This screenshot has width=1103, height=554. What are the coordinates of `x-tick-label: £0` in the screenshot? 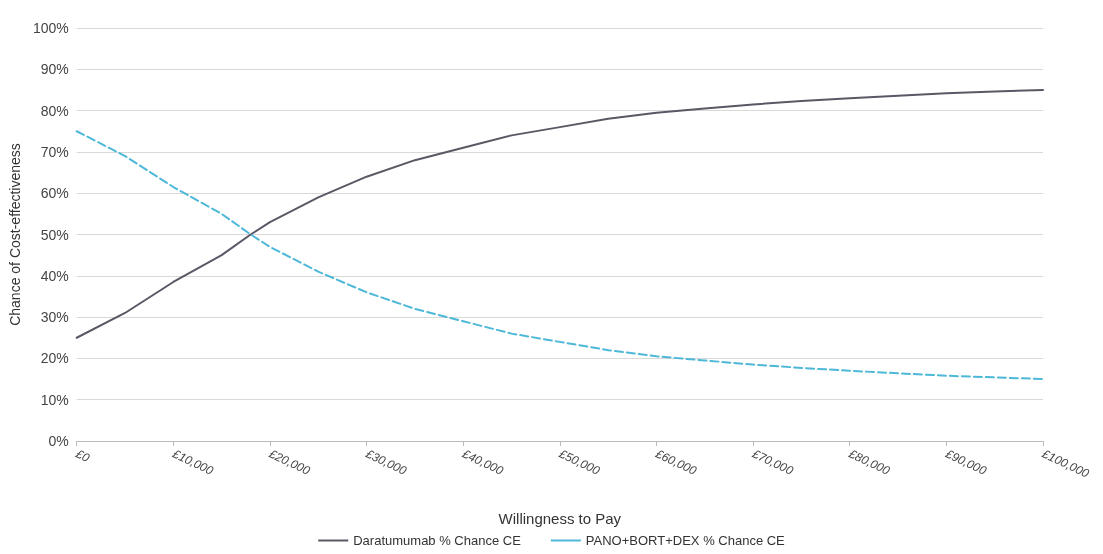 It's located at (82, 456).